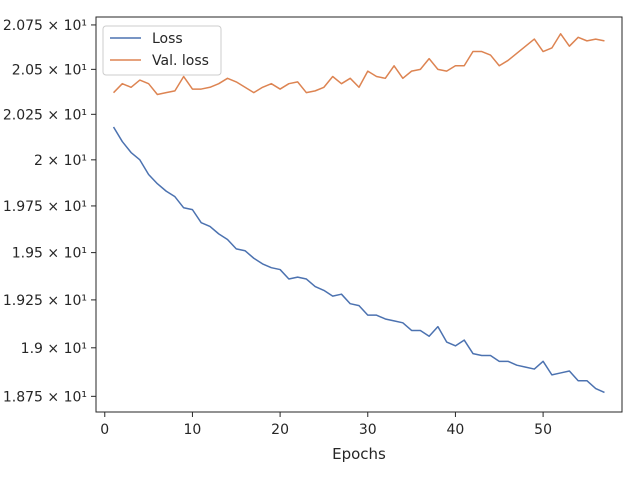 This screenshot has height=480, width=640. What do you see at coordinates (49, 70) in the screenshot?
I see `y-tick-label: 2.05 × 10¹` at bounding box center [49, 70].